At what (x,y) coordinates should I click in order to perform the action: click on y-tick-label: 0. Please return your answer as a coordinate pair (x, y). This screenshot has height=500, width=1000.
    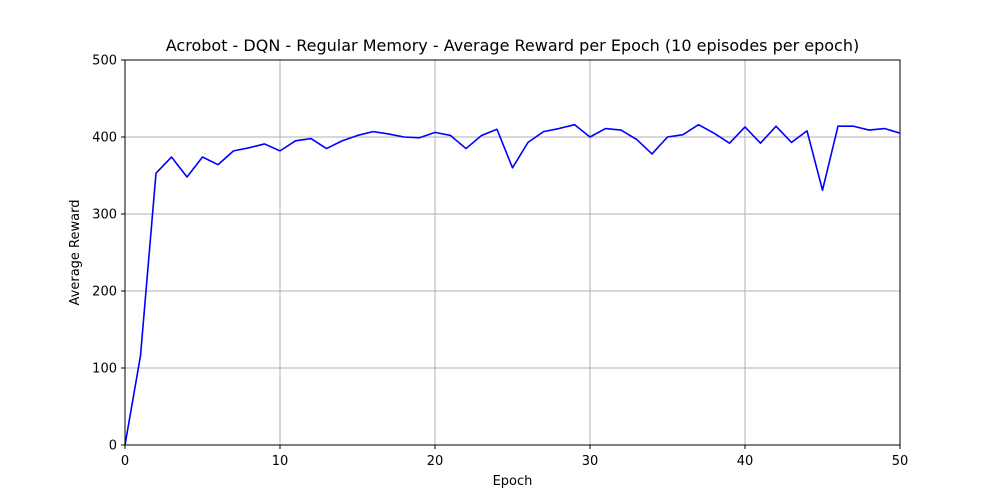
    Looking at the image, I should click on (113, 446).